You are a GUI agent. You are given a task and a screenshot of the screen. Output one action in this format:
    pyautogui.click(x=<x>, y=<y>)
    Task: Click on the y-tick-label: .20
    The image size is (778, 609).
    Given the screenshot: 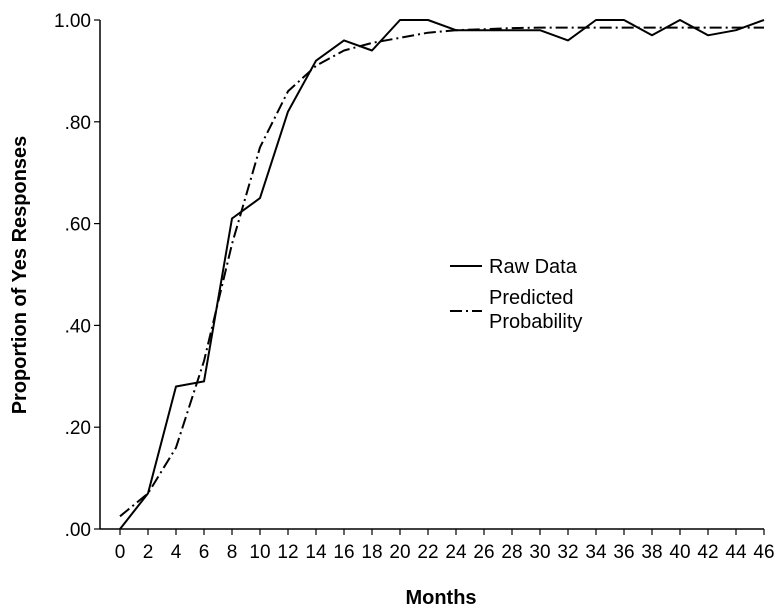 What is the action you would take?
    pyautogui.click(x=78, y=428)
    